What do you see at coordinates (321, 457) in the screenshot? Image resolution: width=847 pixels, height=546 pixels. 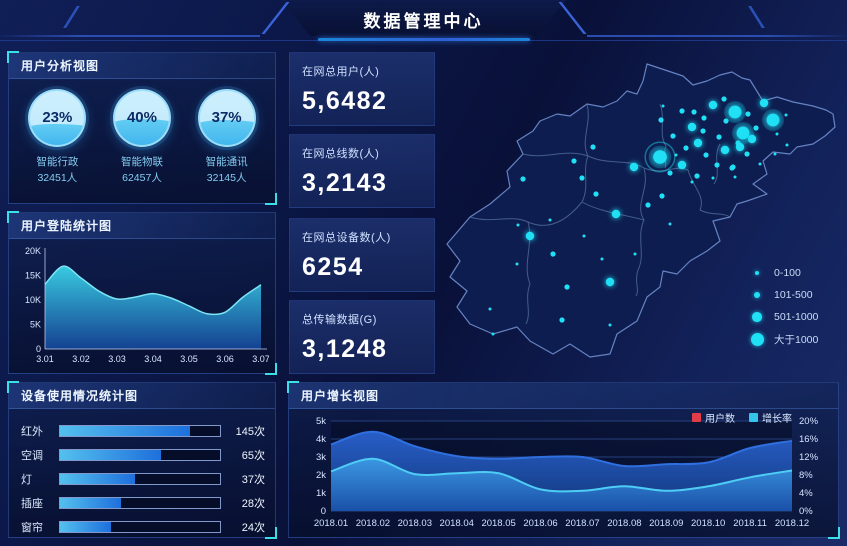 I see `axis-tick-label: 3k` at bounding box center [321, 457].